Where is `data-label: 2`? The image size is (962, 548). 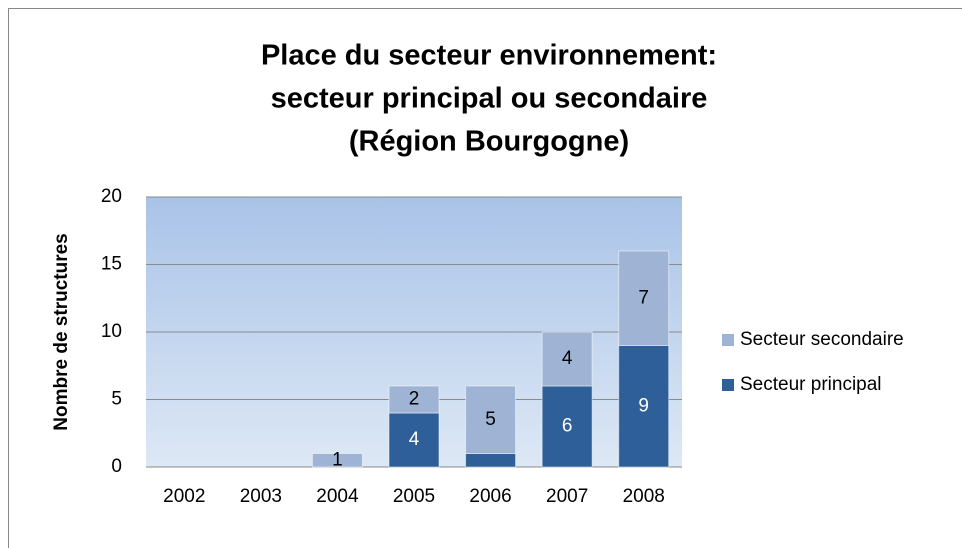
data-label: 2 is located at coordinates (414, 399).